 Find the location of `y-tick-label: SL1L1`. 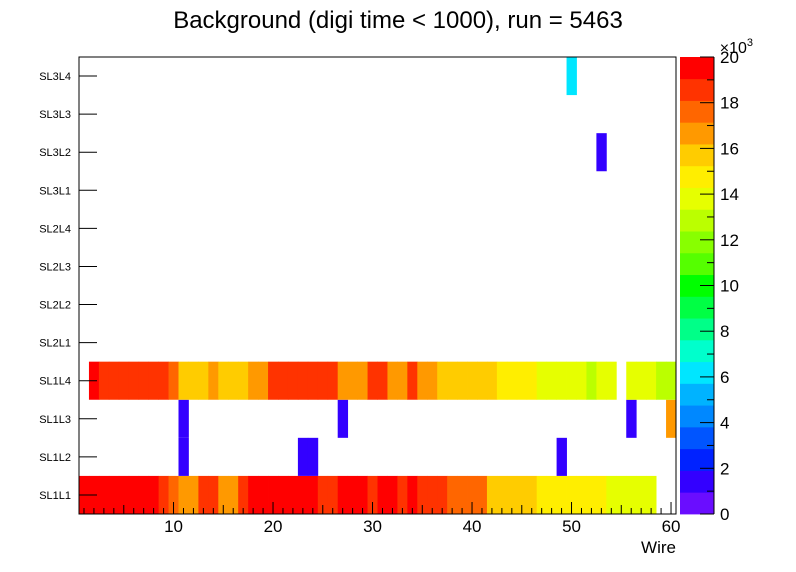

y-tick-label: SL1L1 is located at coordinates (55, 496).